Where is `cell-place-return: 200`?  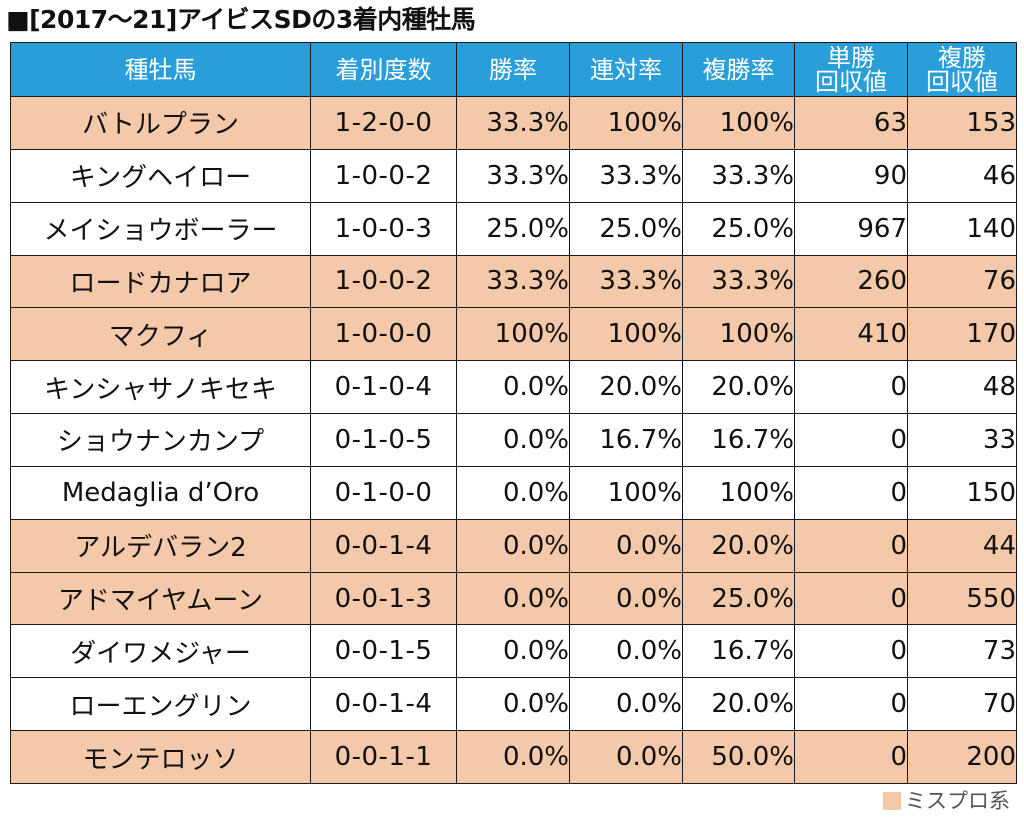
cell-place-return: 200 is located at coordinates (962, 757).